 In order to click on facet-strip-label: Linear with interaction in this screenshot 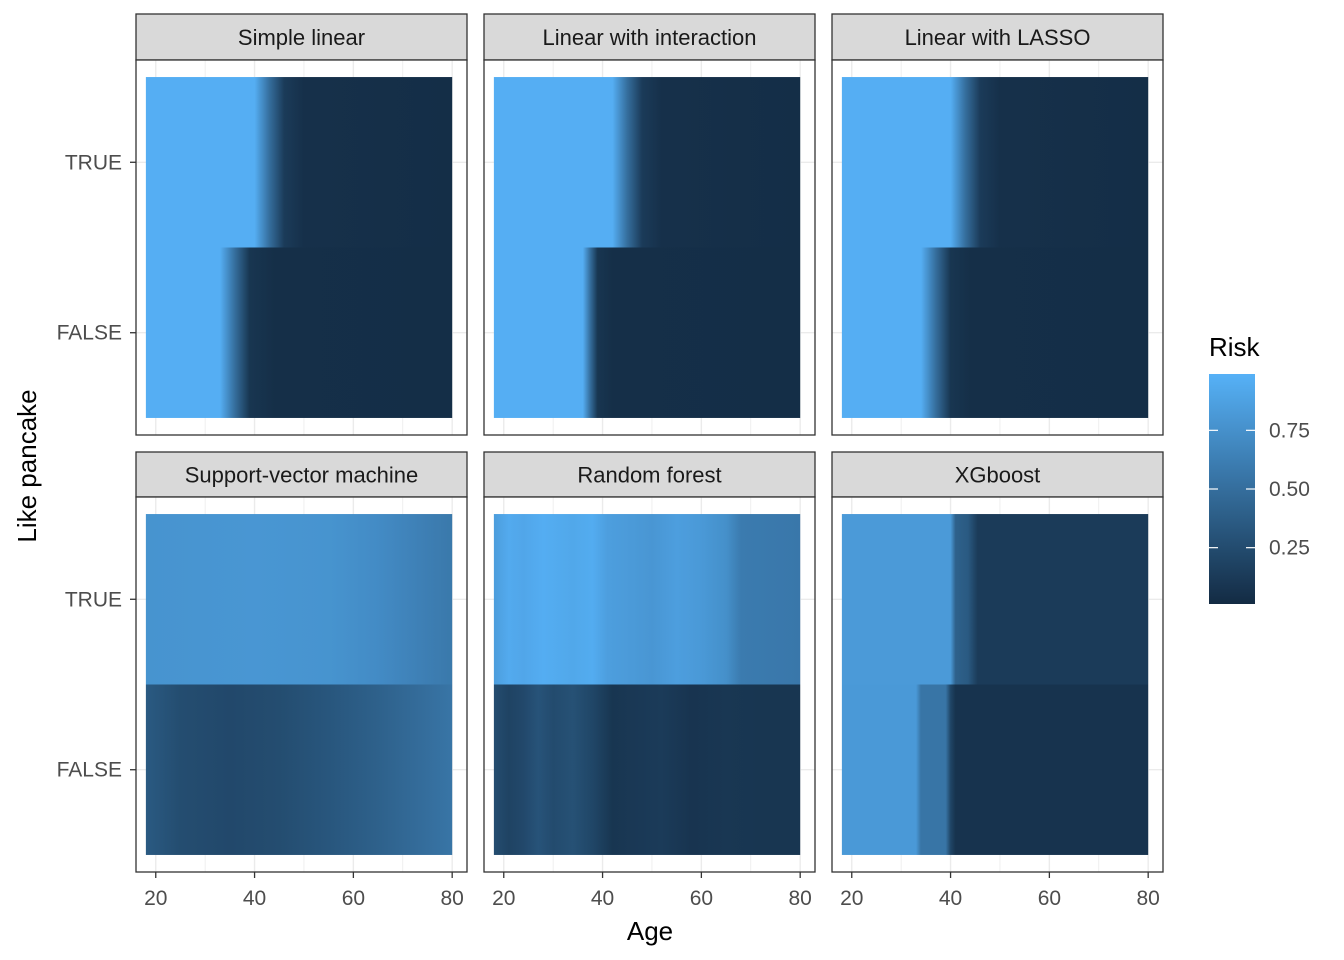, I will do `click(649, 37)`.